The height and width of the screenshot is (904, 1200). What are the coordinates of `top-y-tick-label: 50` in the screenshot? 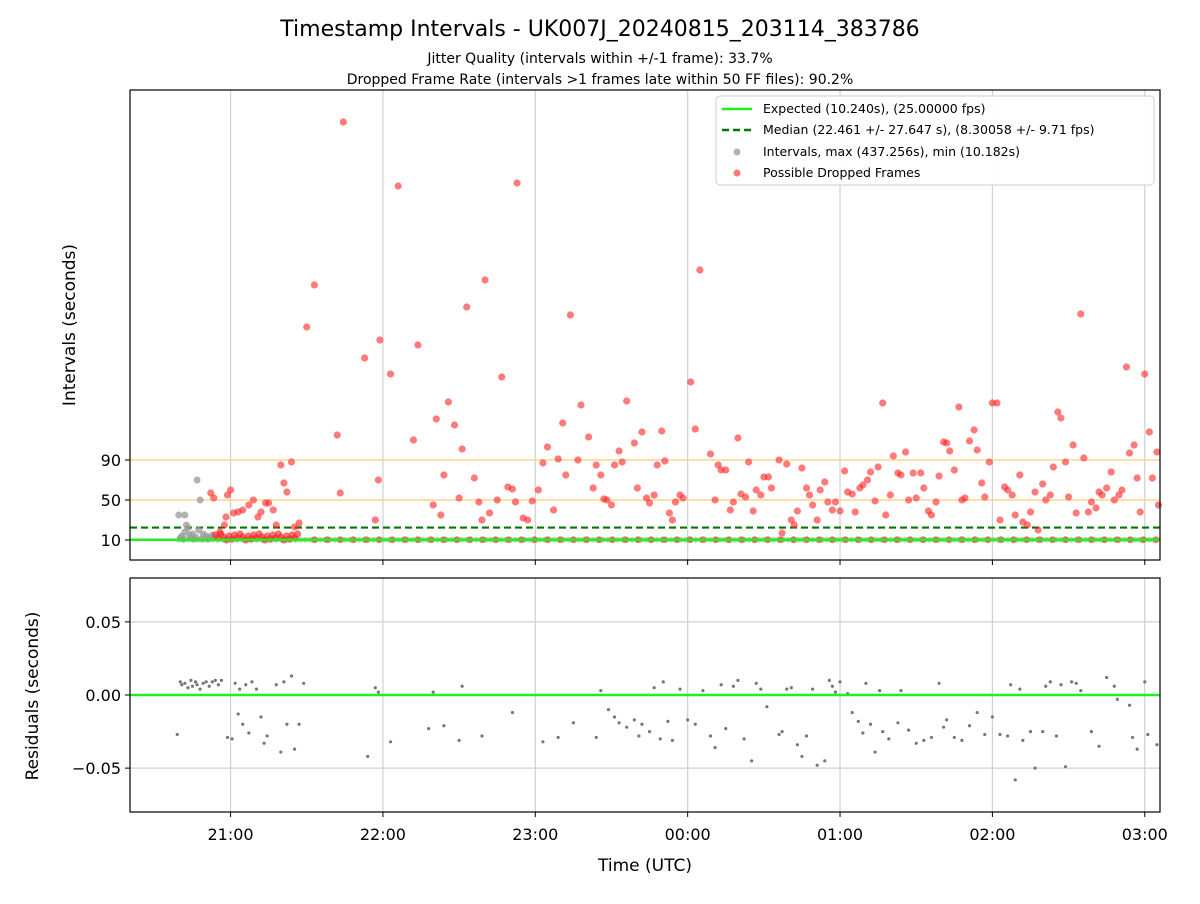 It's located at (111, 500).